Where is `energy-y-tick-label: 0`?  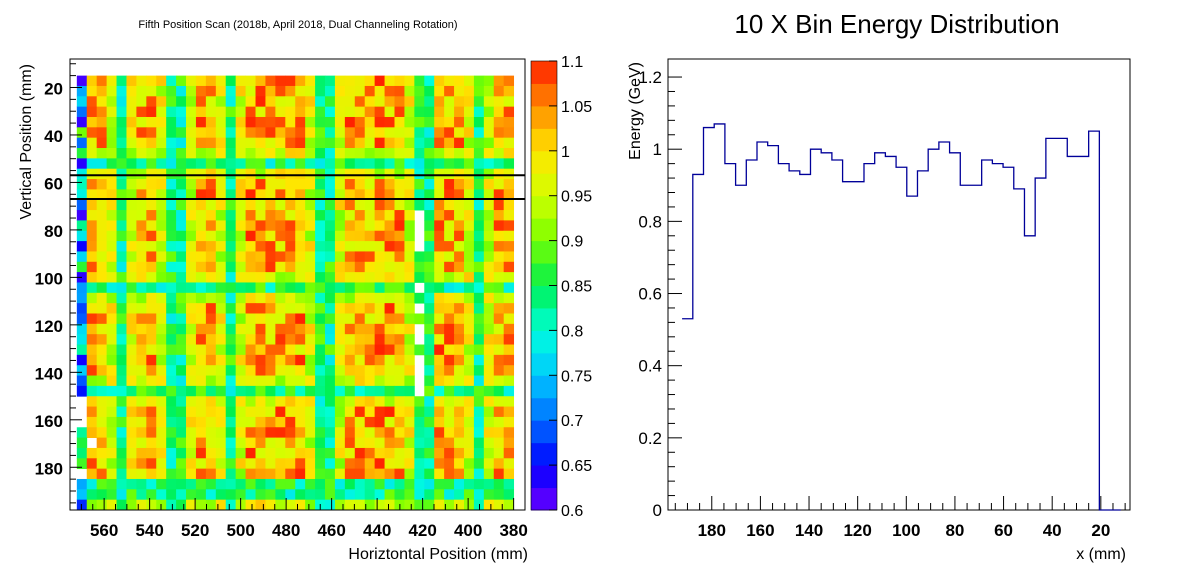 energy-y-tick-label: 0 is located at coordinates (657, 510).